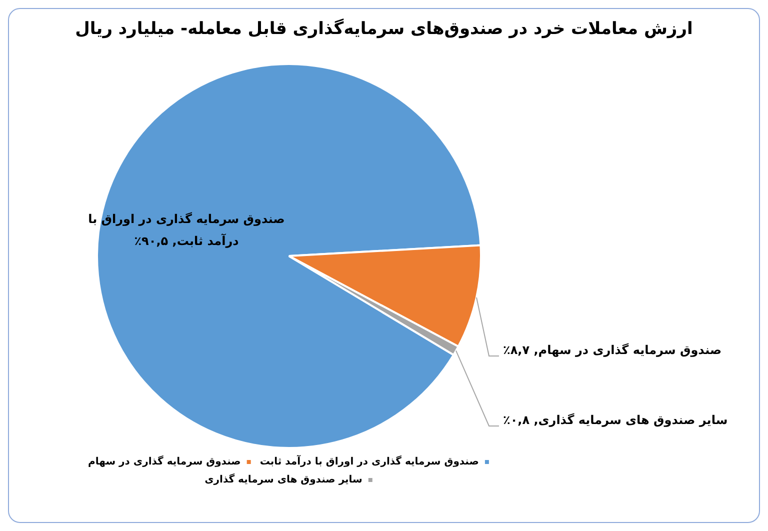  What do you see at coordinates (283, 479) in the screenshot?
I see `legend-label: سایر صندوق های سرمایه گذاری` at bounding box center [283, 479].